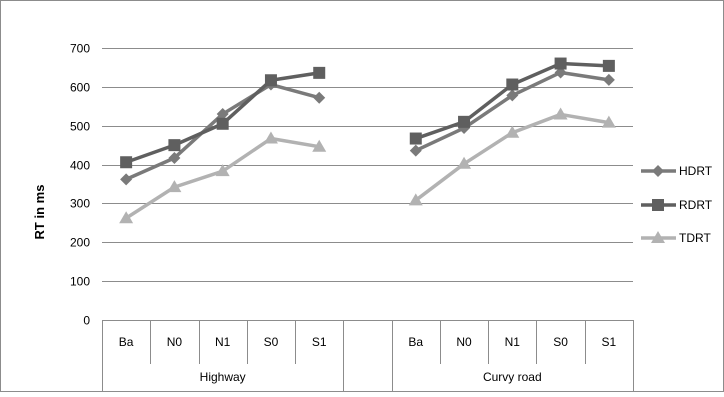 This screenshot has height=397, width=724. What do you see at coordinates (368, 355) in the screenshot?
I see `category-axis: Ba N0 N1 S0 S1 Highway Ba N0 N1 S0 S1 Curvy road` at bounding box center [368, 355].